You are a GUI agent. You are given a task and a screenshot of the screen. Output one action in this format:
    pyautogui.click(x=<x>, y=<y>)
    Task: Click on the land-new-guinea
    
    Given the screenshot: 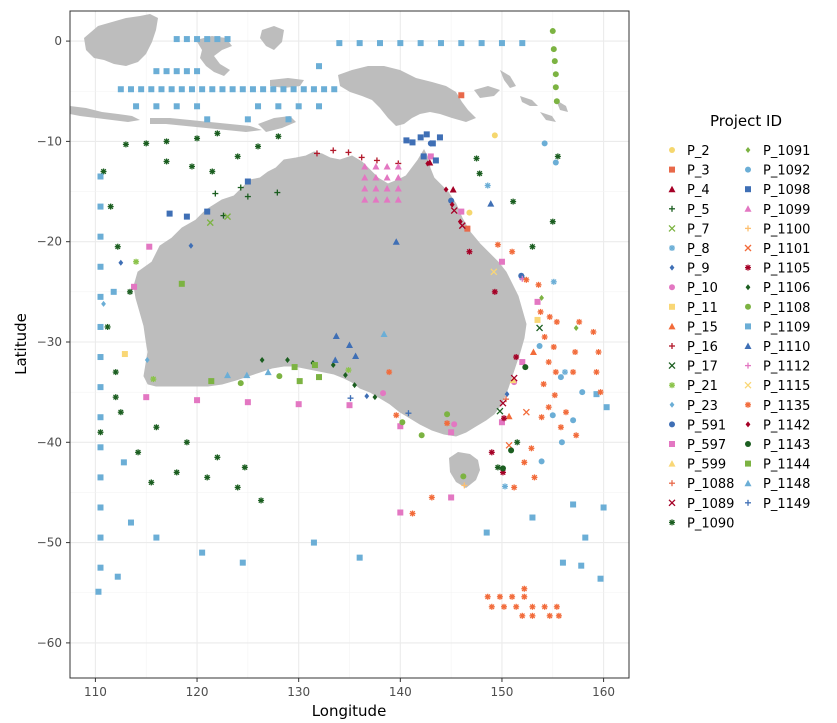 What is the action you would take?
    pyautogui.click(x=407, y=96)
    